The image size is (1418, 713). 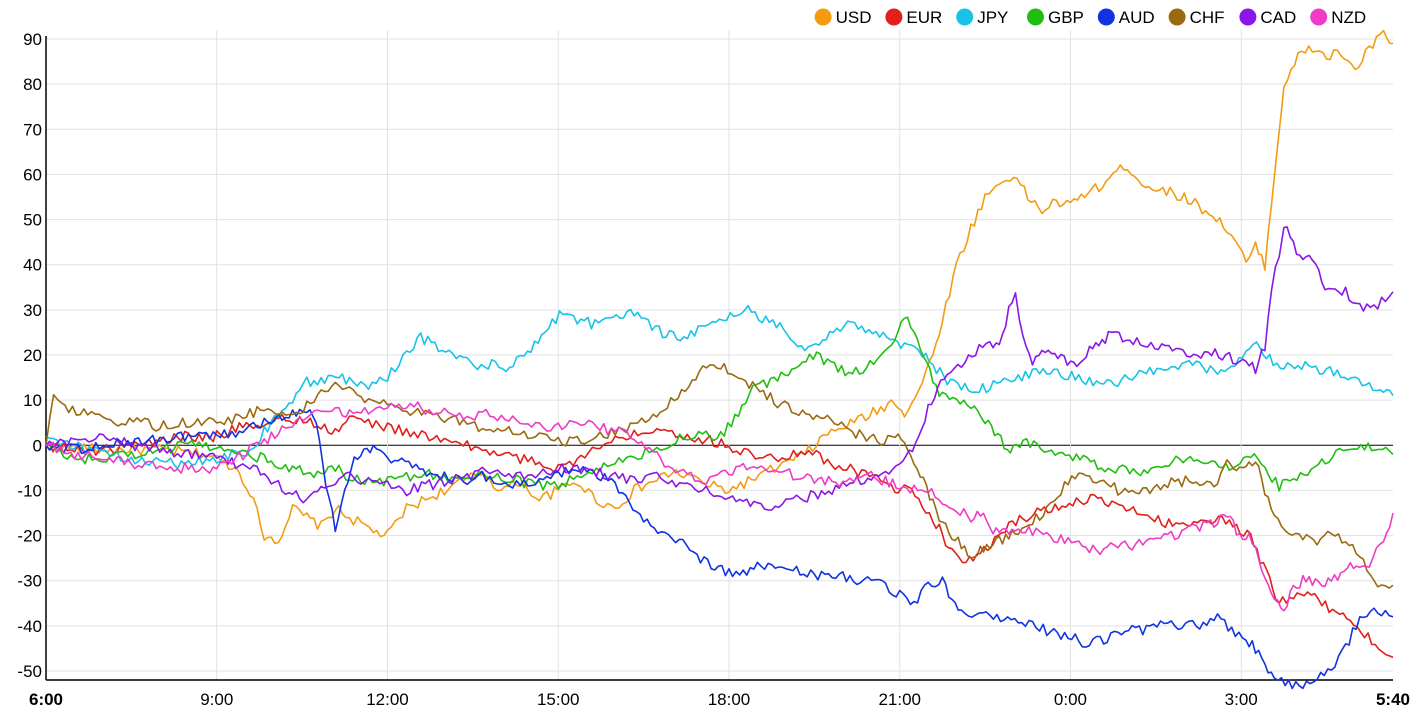 I want to click on y-tick-label: 40, so click(x=32, y=265).